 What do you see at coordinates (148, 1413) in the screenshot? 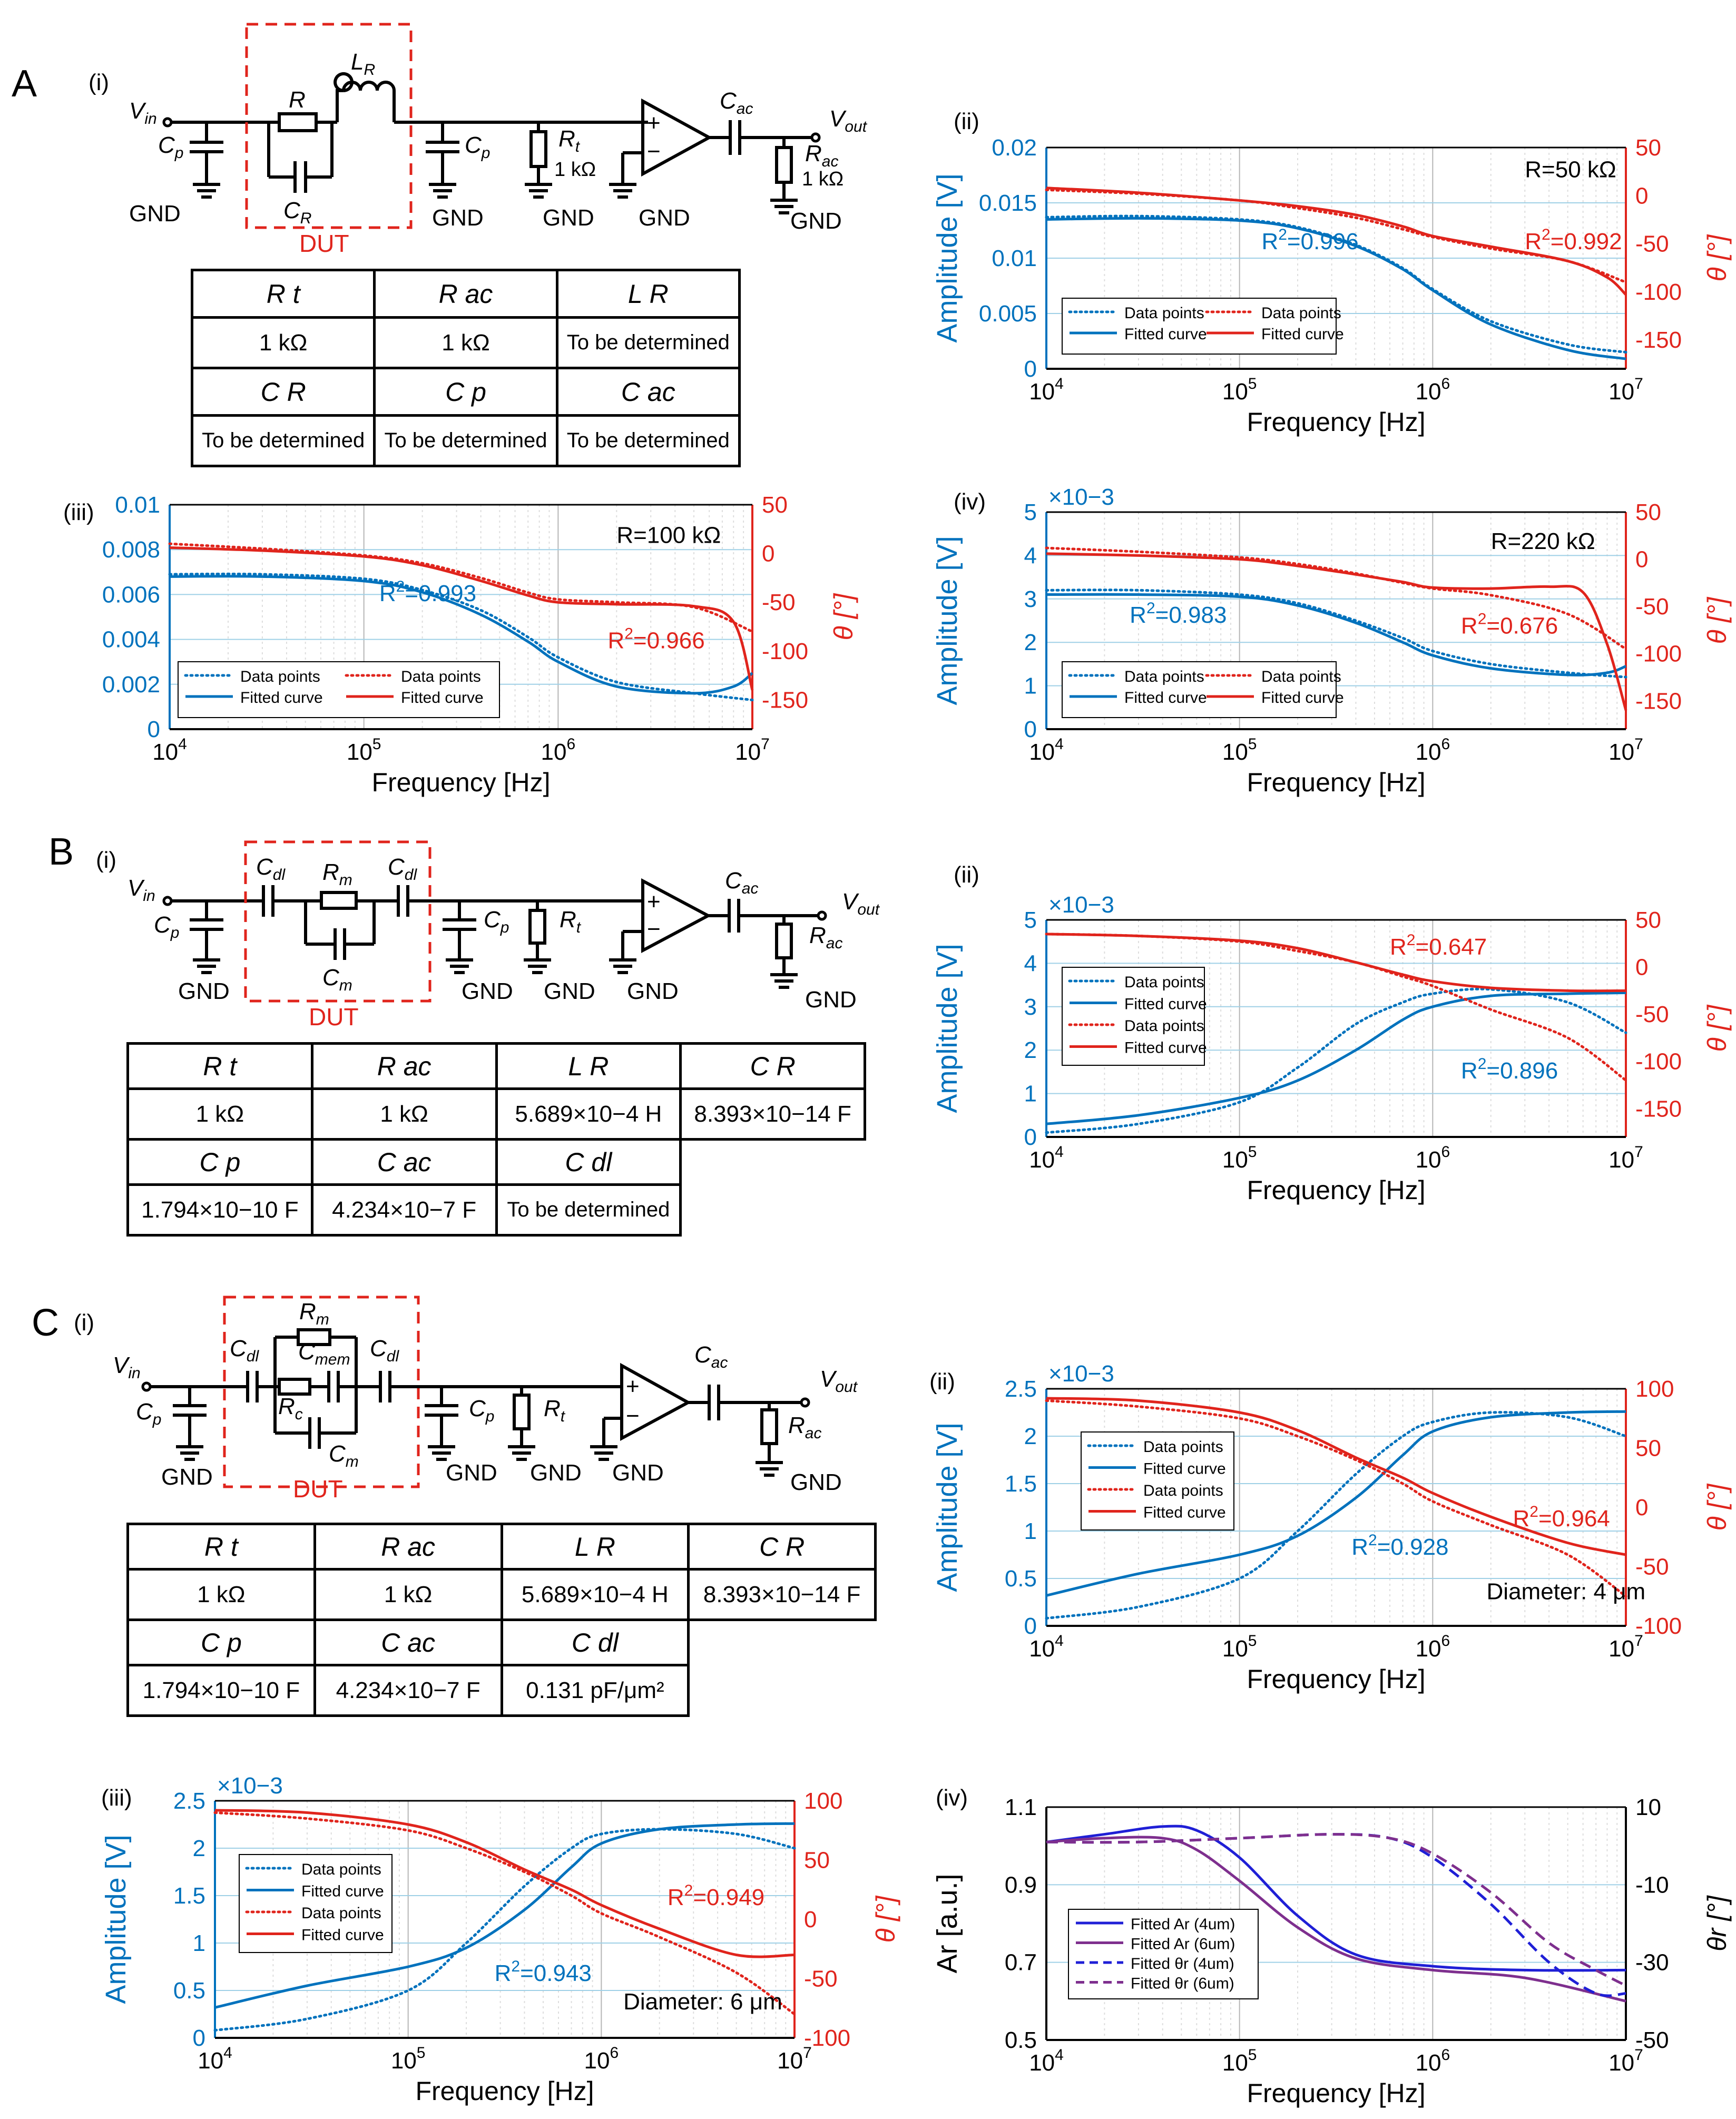
I see `label-cp-left: Cp` at bounding box center [148, 1413].